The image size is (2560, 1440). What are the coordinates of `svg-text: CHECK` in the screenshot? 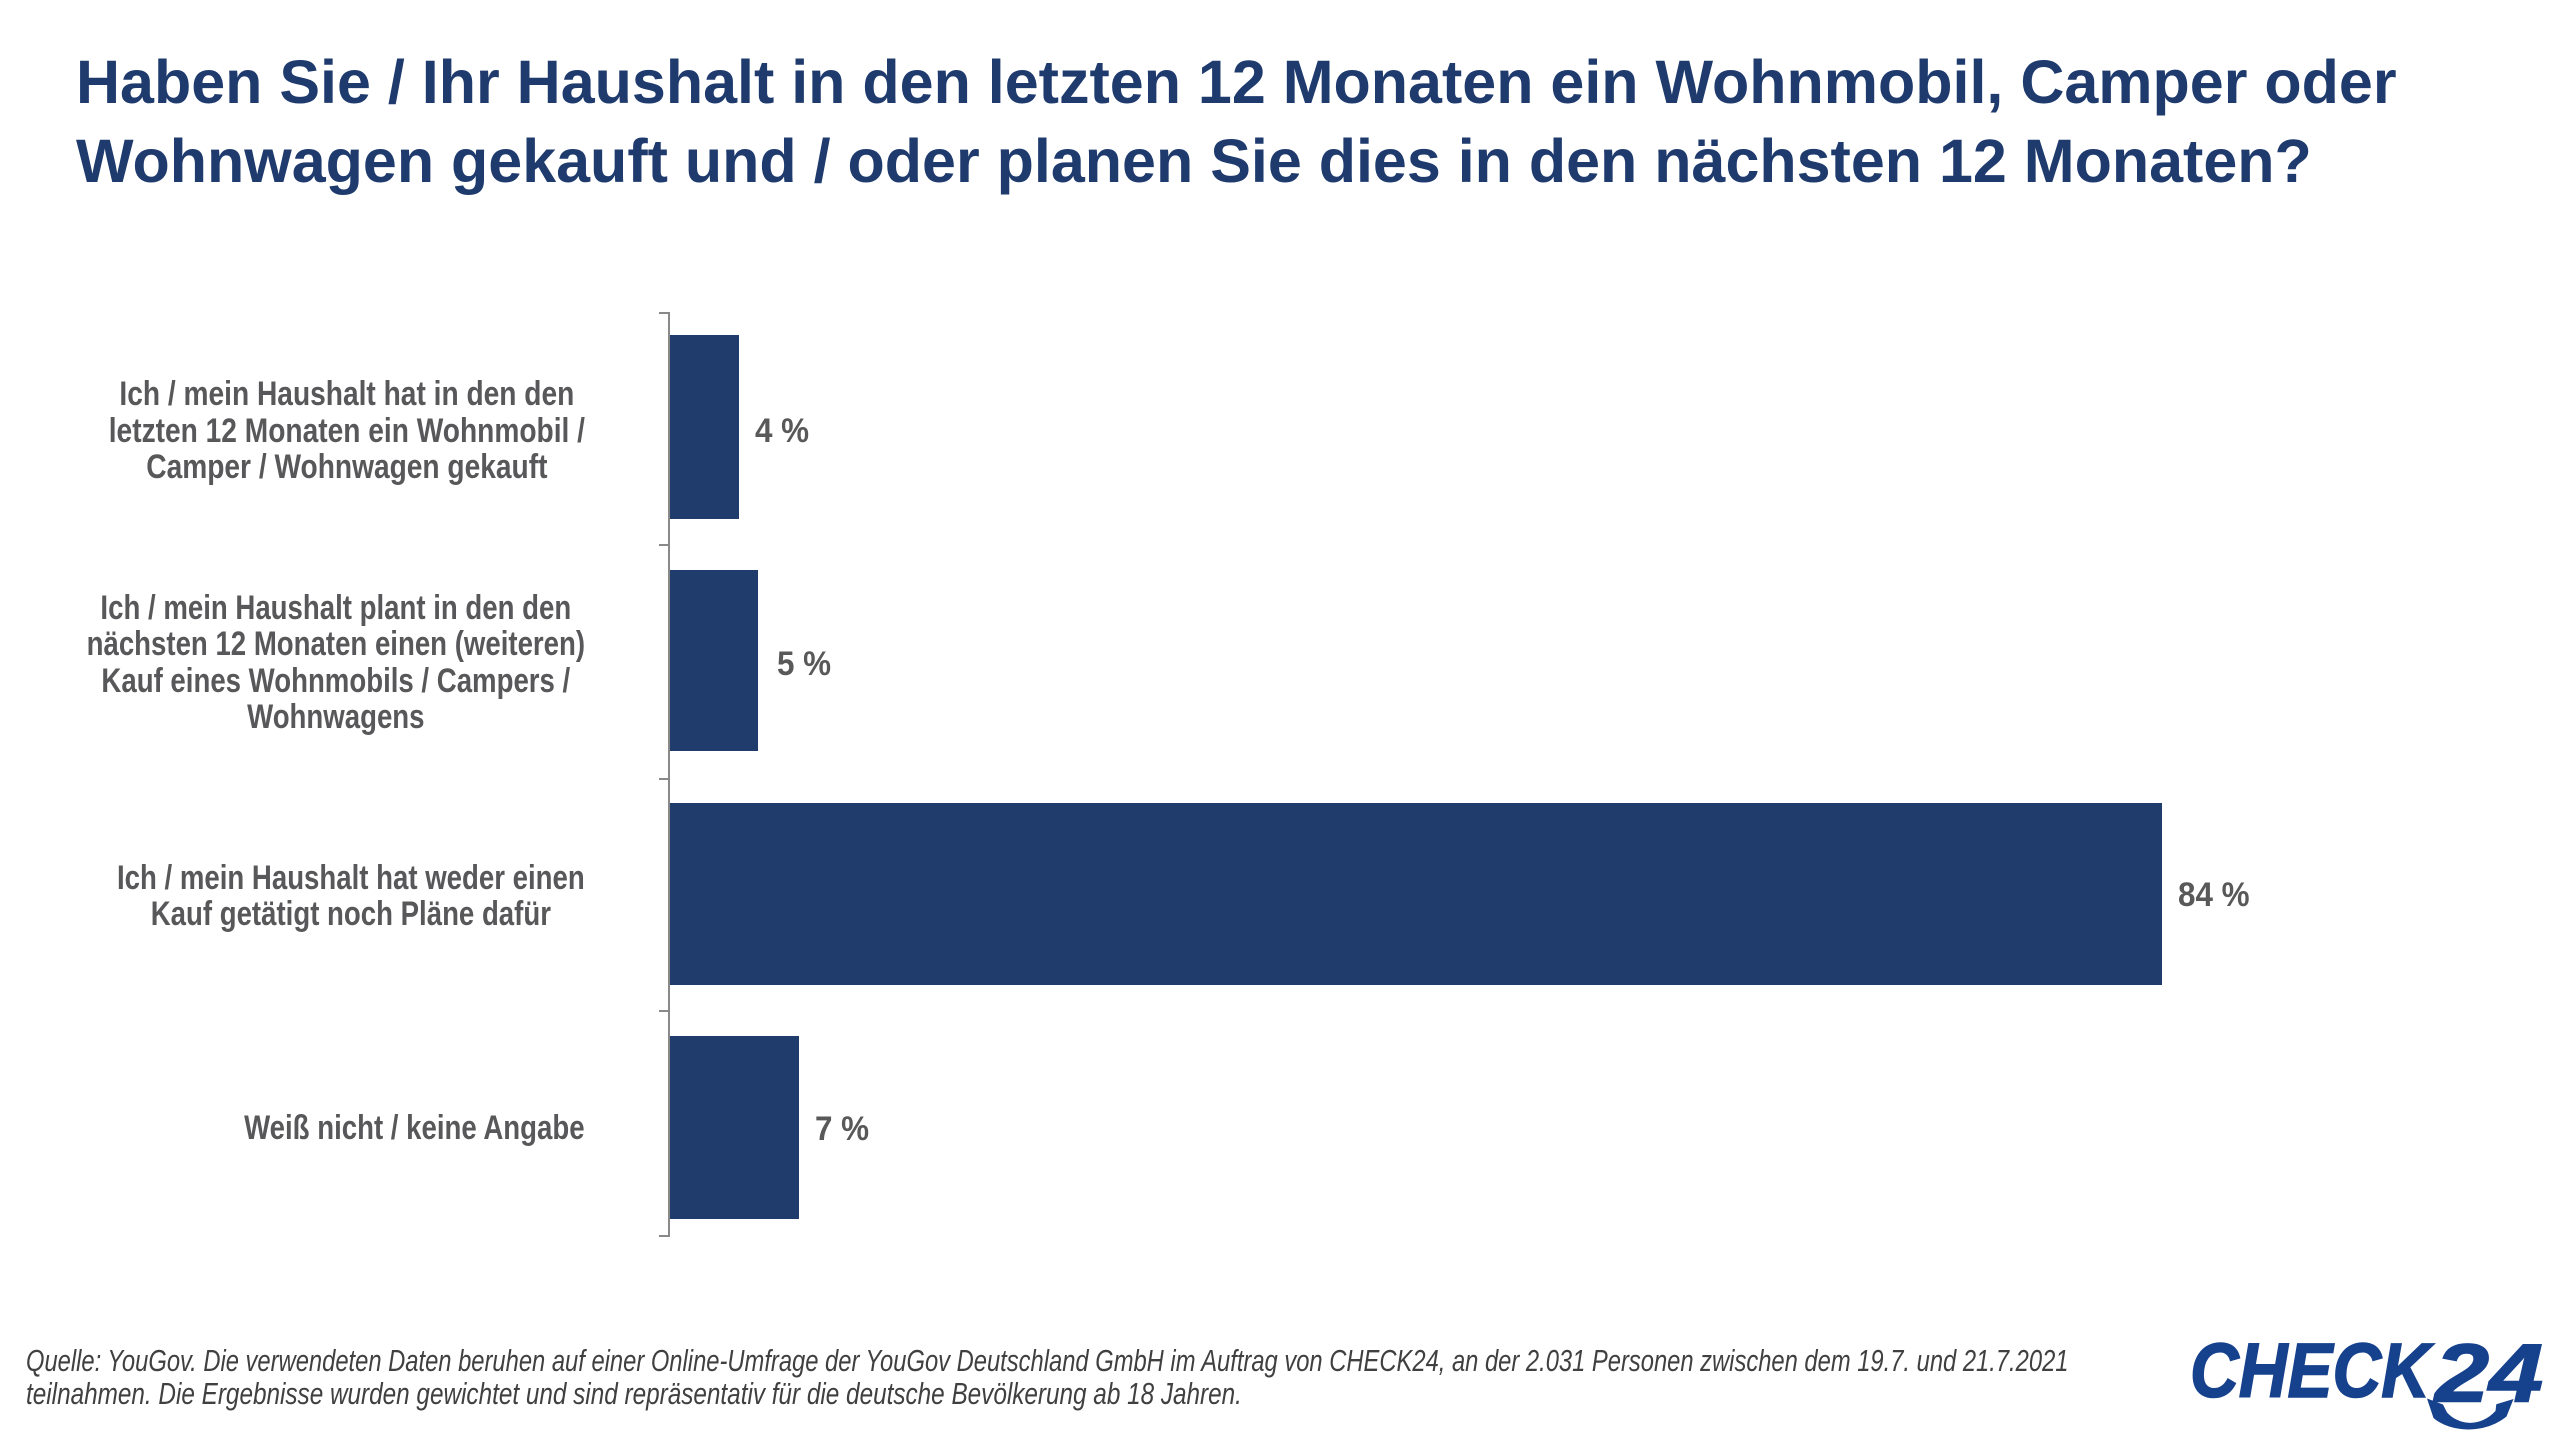 It's located at (2312, 1376).